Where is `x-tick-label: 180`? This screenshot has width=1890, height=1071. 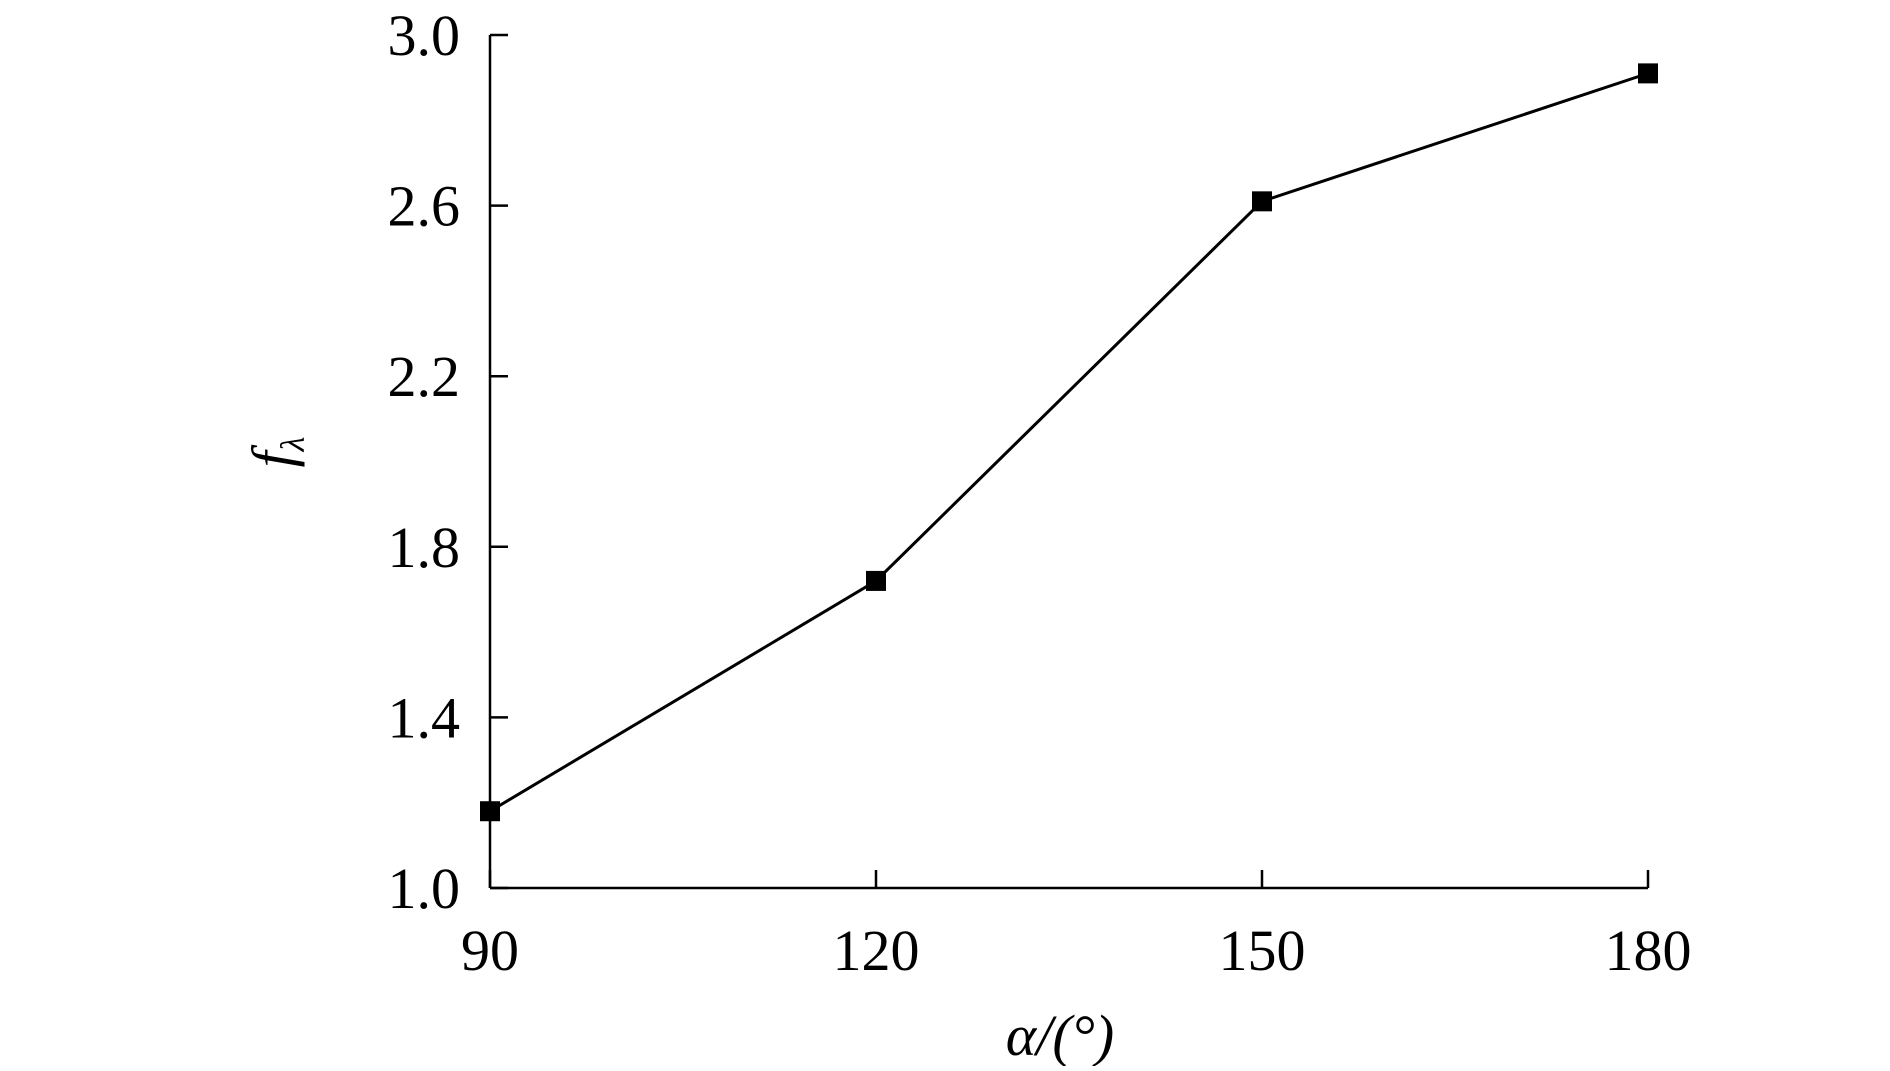
x-tick-label: 180 is located at coordinates (1648, 950).